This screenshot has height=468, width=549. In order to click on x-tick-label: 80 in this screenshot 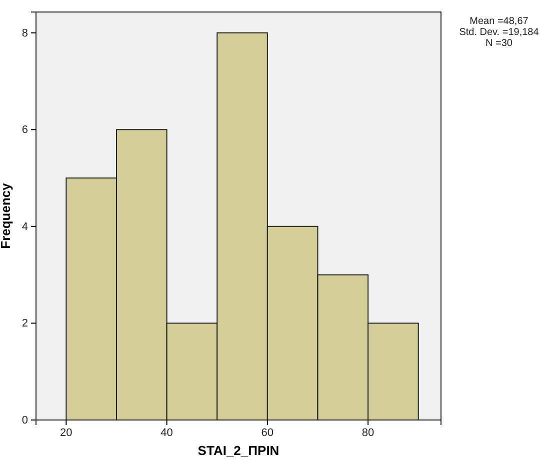, I will do `click(368, 432)`.